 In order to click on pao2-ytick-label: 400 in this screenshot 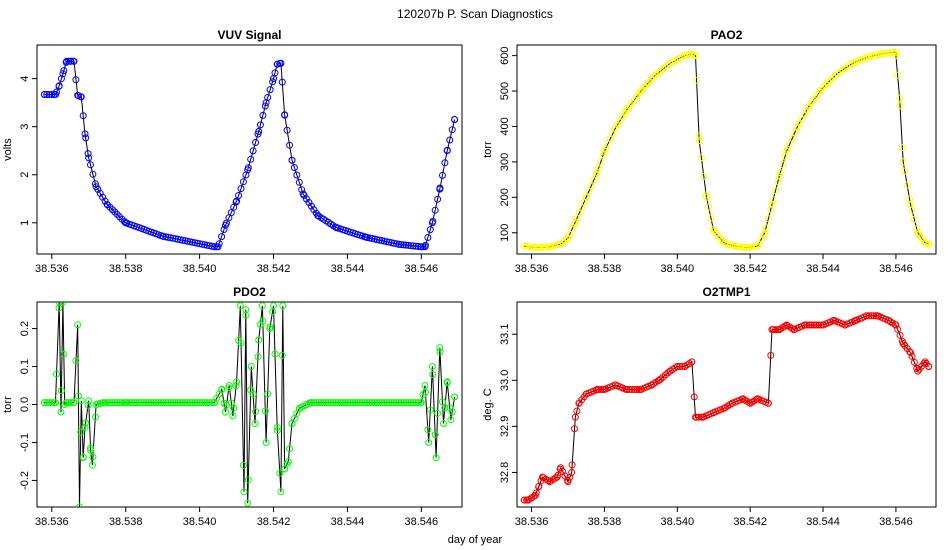, I will do `click(505, 126)`.